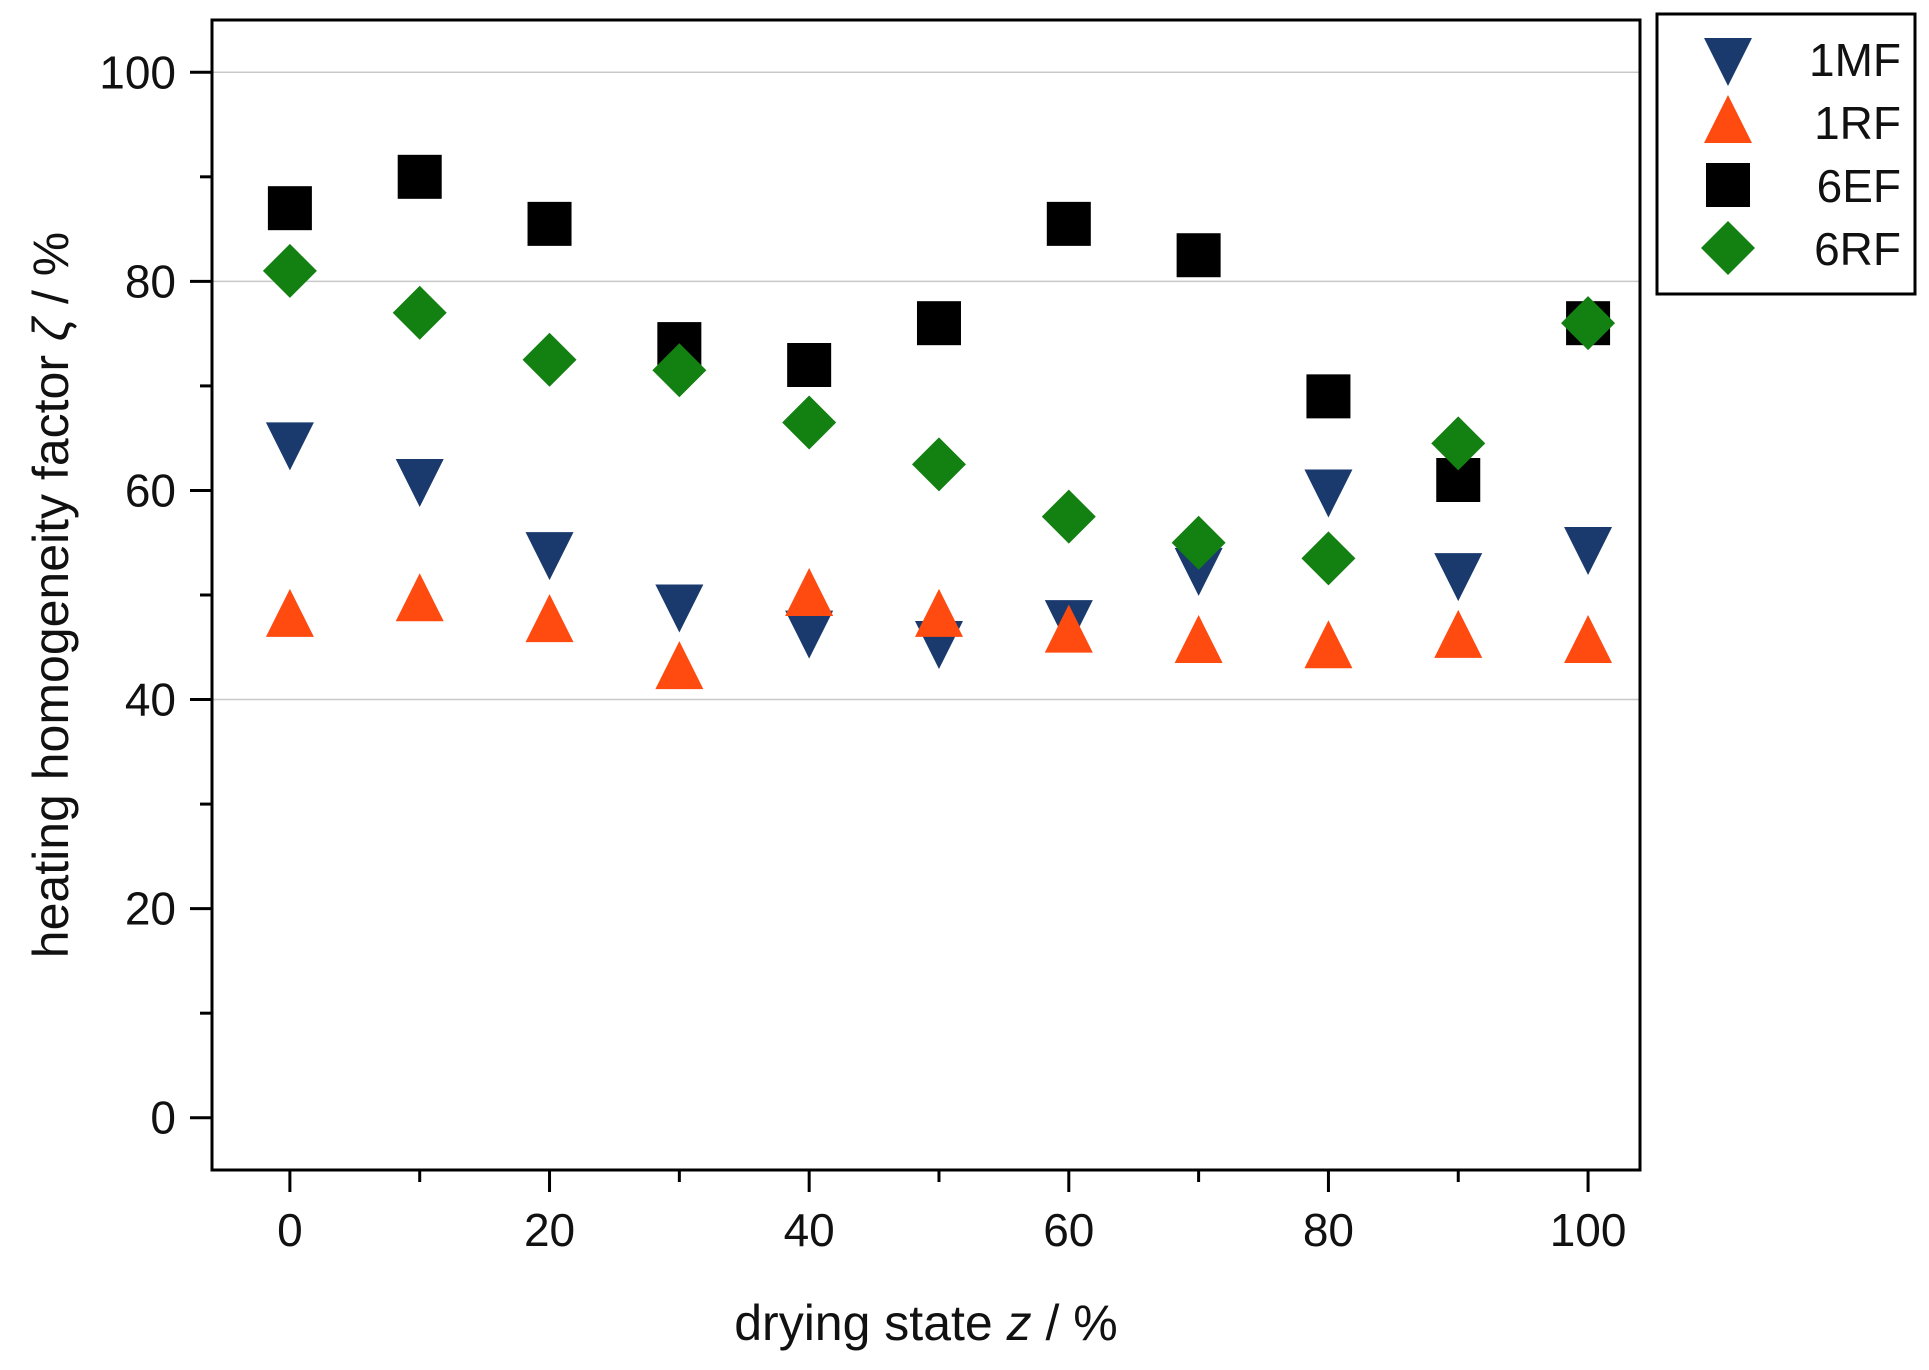 The height and width of the screenshot is (1370, 1929). Describe the element at coordinates (163, 1118) in the screenshot. I see `y-tick-label-0: 0` at that location.